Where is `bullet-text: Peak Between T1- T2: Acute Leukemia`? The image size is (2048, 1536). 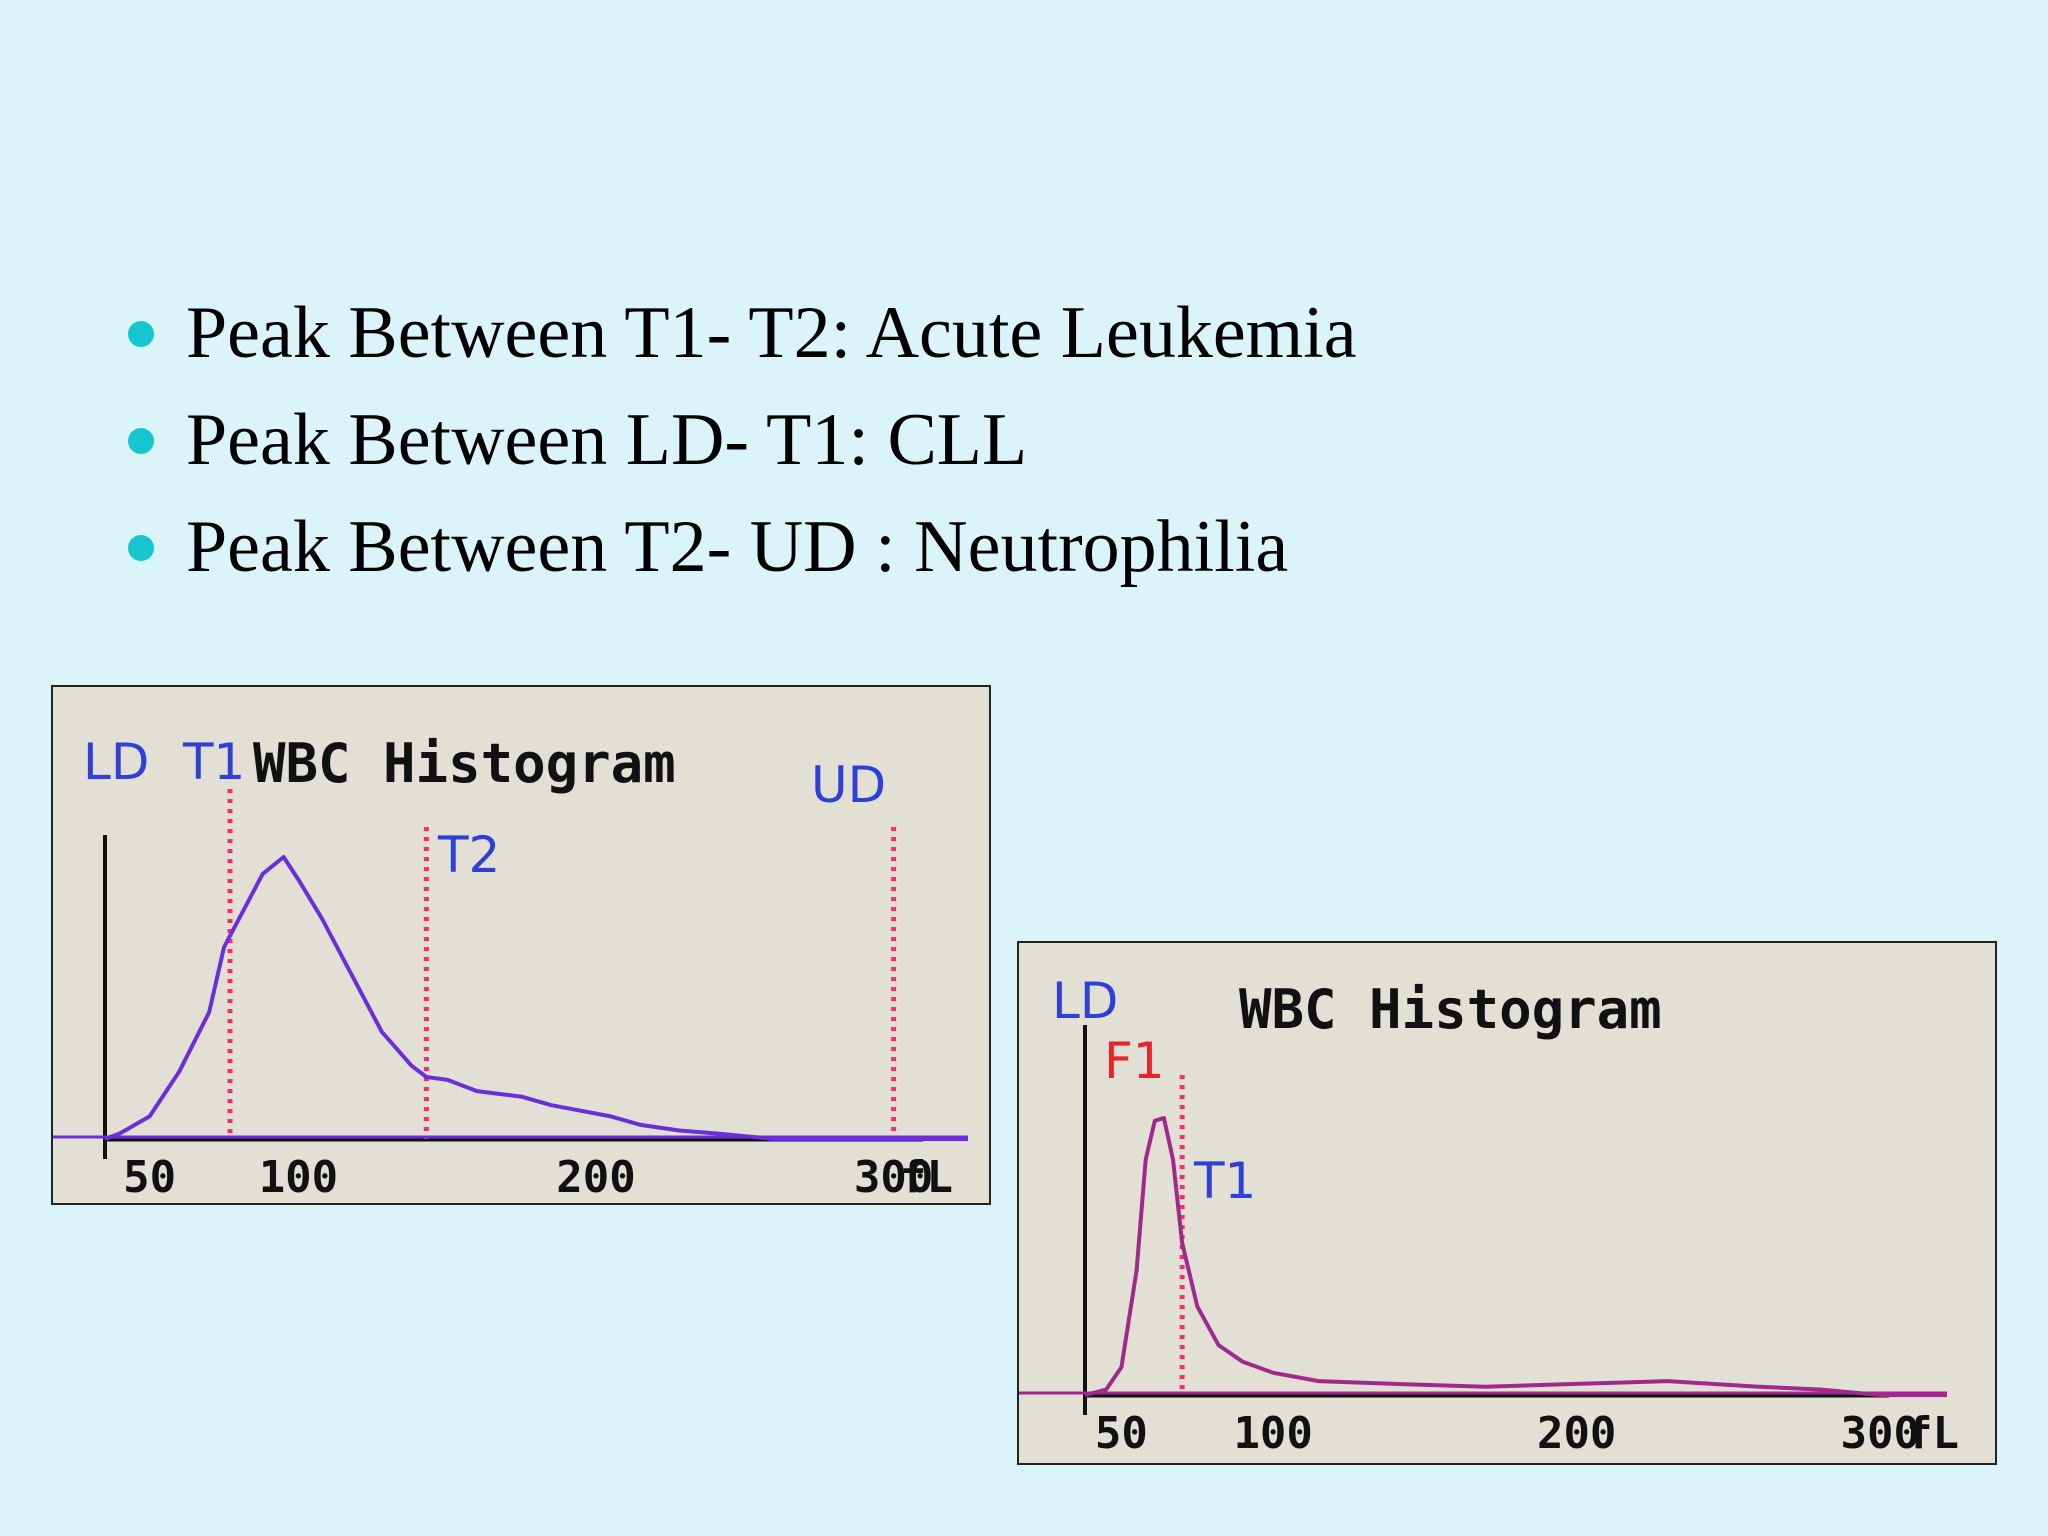
bullet-text: Peak Between T1- T2: Acute Leukemia is located at coordinates (771, 333).